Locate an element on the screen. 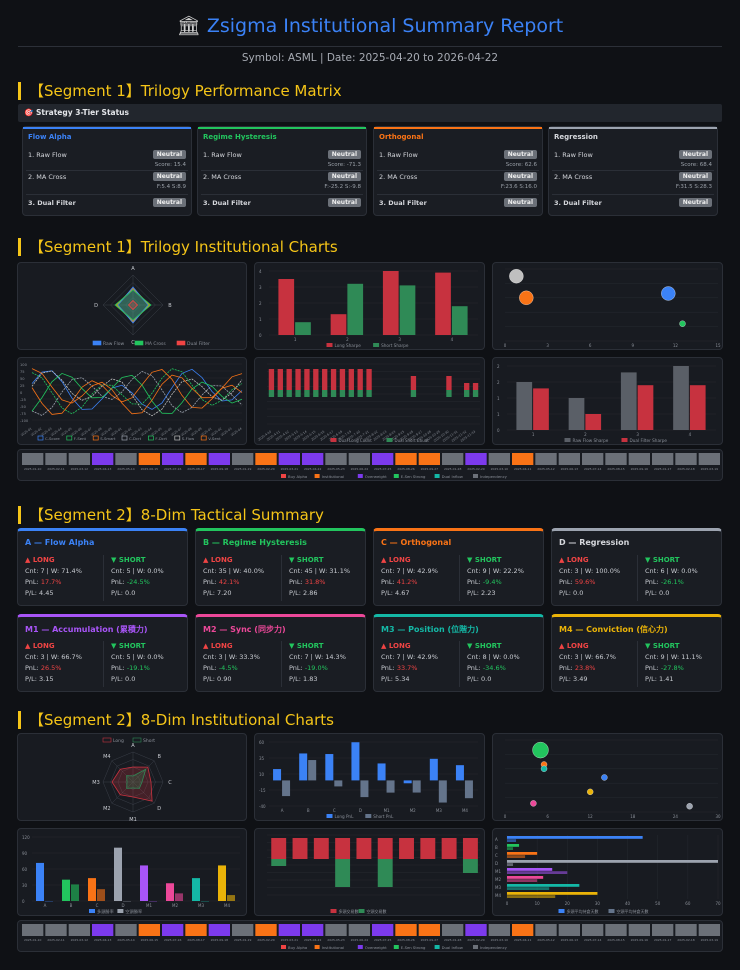 This screenshot has width=740, height=970. triangle-down-icon: ▼ is located at coordinates (293, 646).